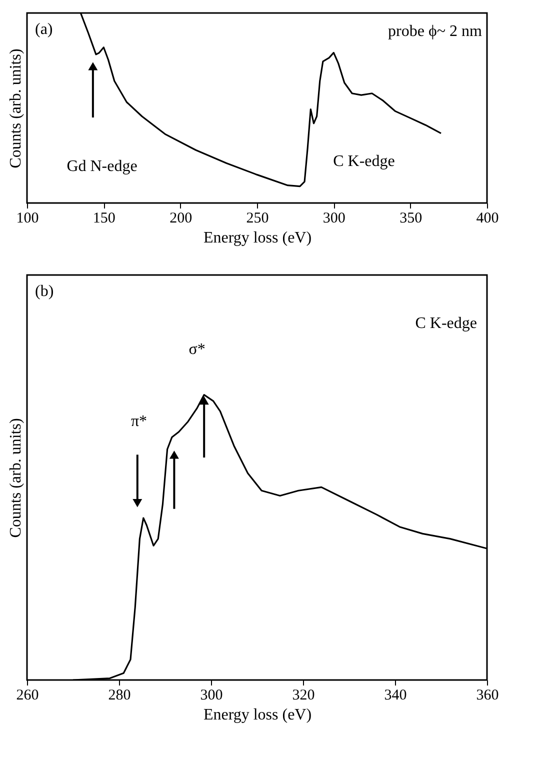 This screenshot has width=560, height=767. I want to click on x-tick-label: 260, so click(27, 696).